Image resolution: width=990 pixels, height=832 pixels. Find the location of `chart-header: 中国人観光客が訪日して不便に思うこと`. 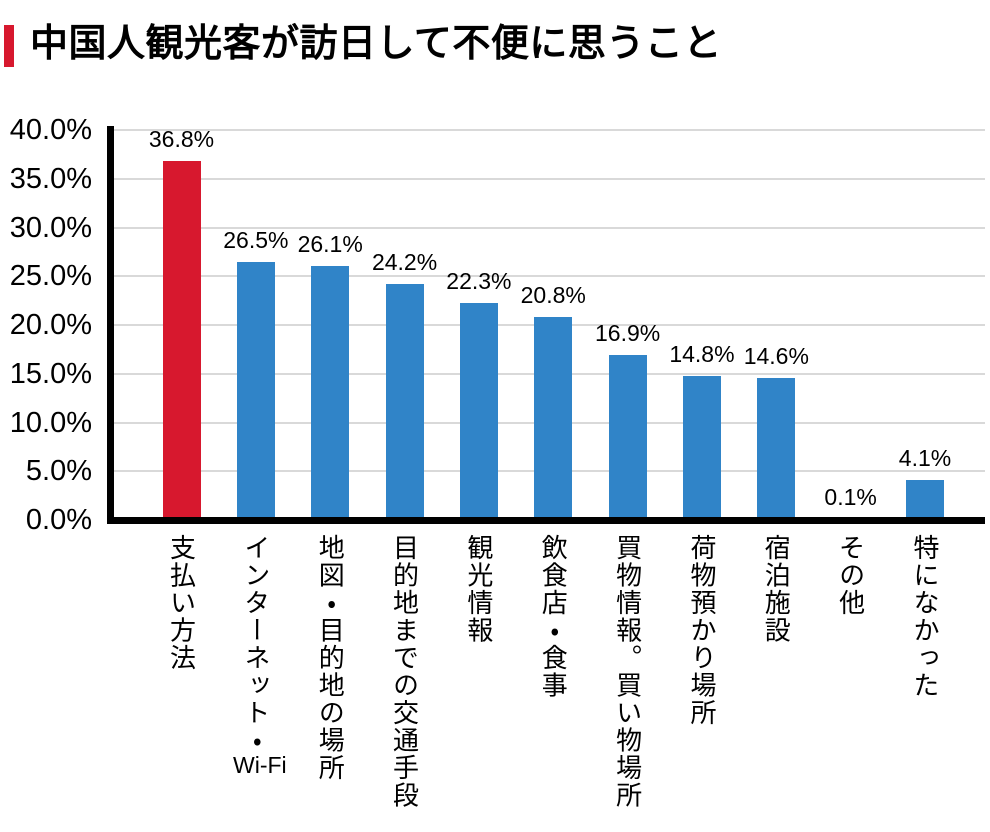

chart-header: 中国人観光客が訪日して不便に思うこと is located at coordinates (495, 40).